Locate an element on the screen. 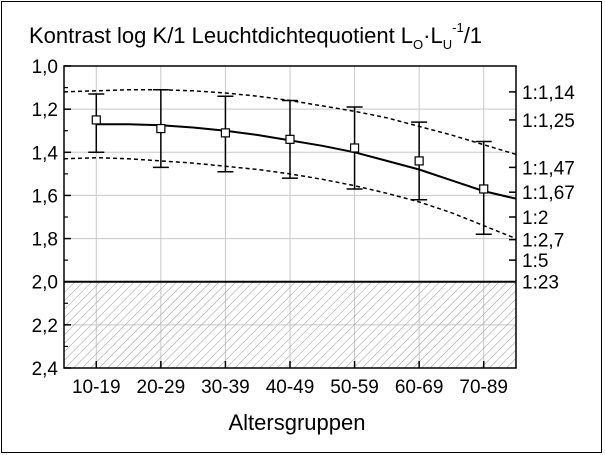 Image resolution: width=605 pixels, height=455 pixels. x-axis-title: Altersgruppen is located at coordinates (297, 422).